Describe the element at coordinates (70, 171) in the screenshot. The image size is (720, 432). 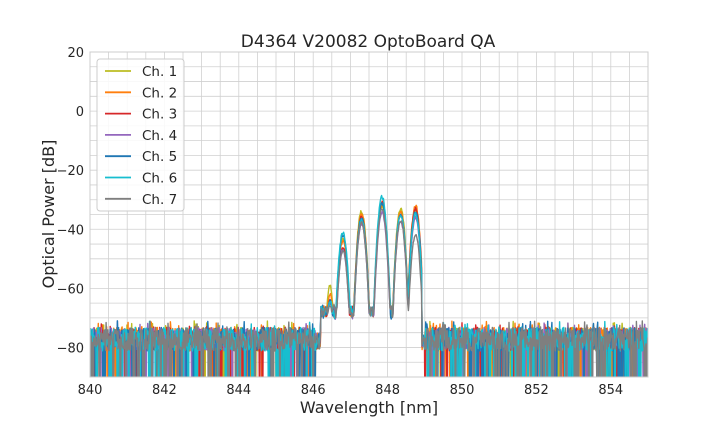
I see `y-tick-label: −20` at that location.